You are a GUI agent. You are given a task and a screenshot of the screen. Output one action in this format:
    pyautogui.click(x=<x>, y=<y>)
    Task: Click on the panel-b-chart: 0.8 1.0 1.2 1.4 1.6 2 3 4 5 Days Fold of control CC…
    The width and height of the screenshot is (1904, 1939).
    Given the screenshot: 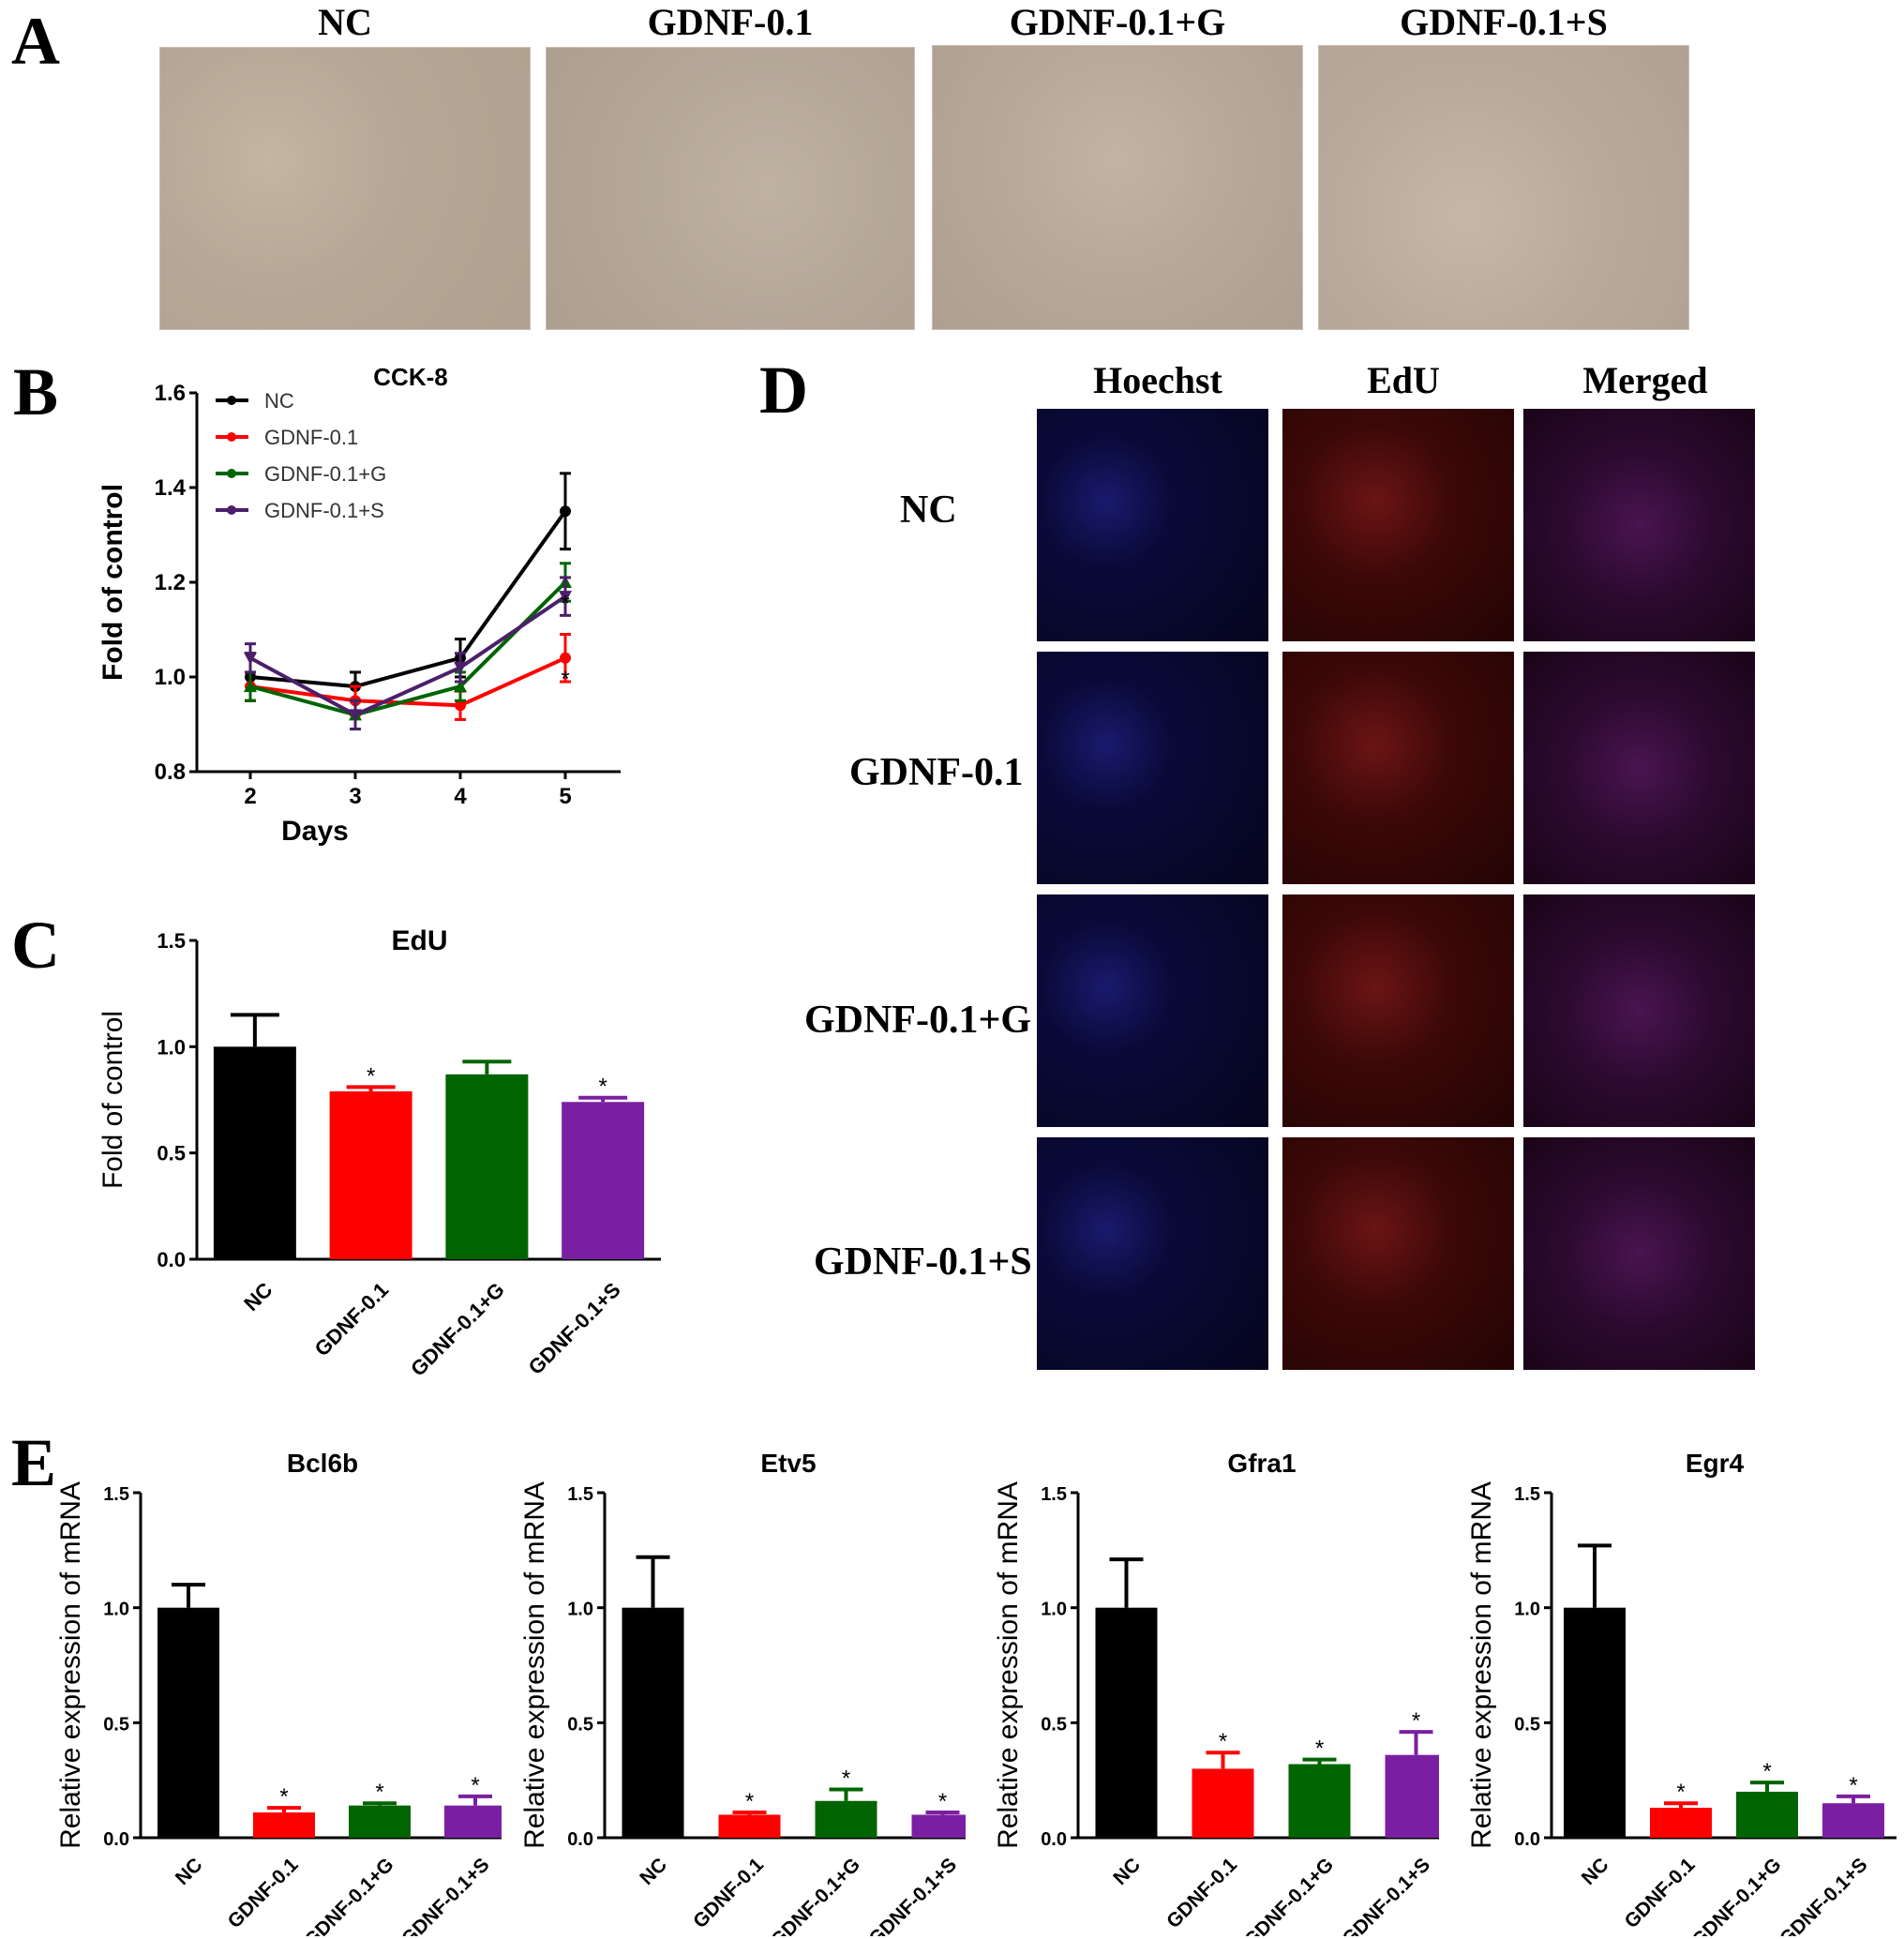 What is the action you would take?
    pyautogui.click(x=359, y=605)
    